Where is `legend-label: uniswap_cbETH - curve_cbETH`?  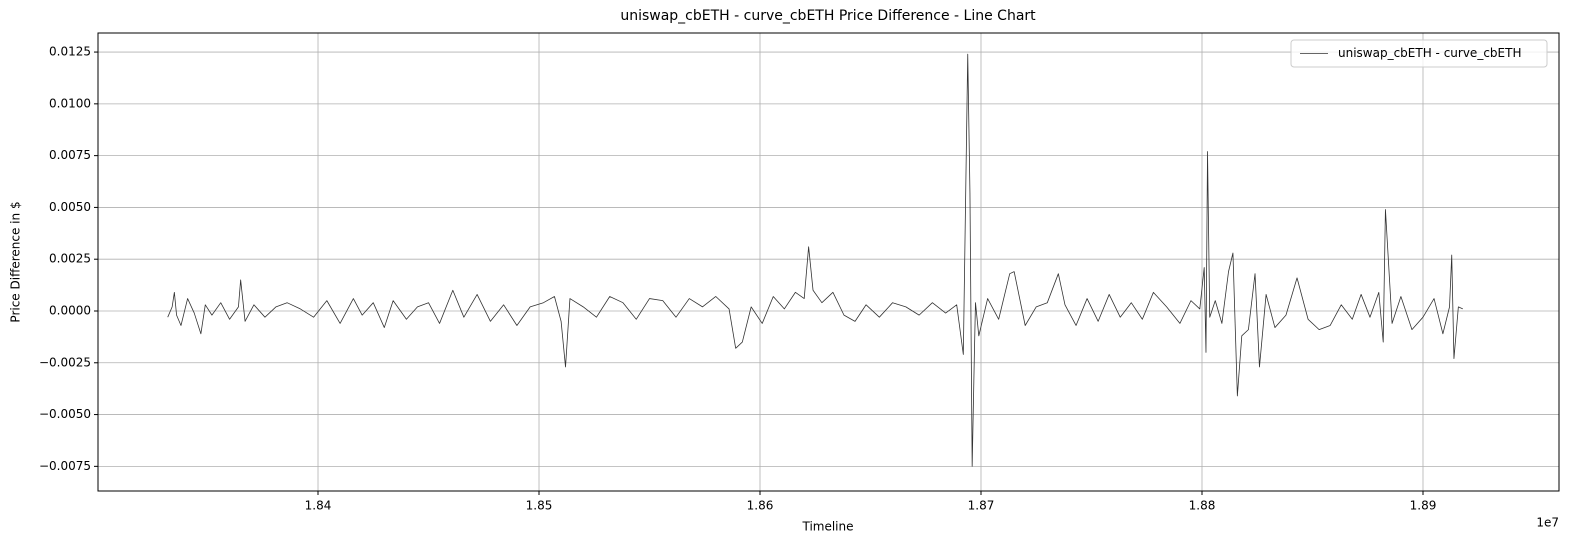
legend-label: uniswap_cbETH - curve_cbETH is located at coordinates (1429, 53).